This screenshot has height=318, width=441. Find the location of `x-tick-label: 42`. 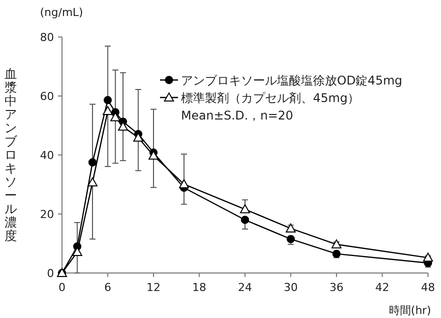

x-tick-label: 42 is located at coordinates (382, 287).